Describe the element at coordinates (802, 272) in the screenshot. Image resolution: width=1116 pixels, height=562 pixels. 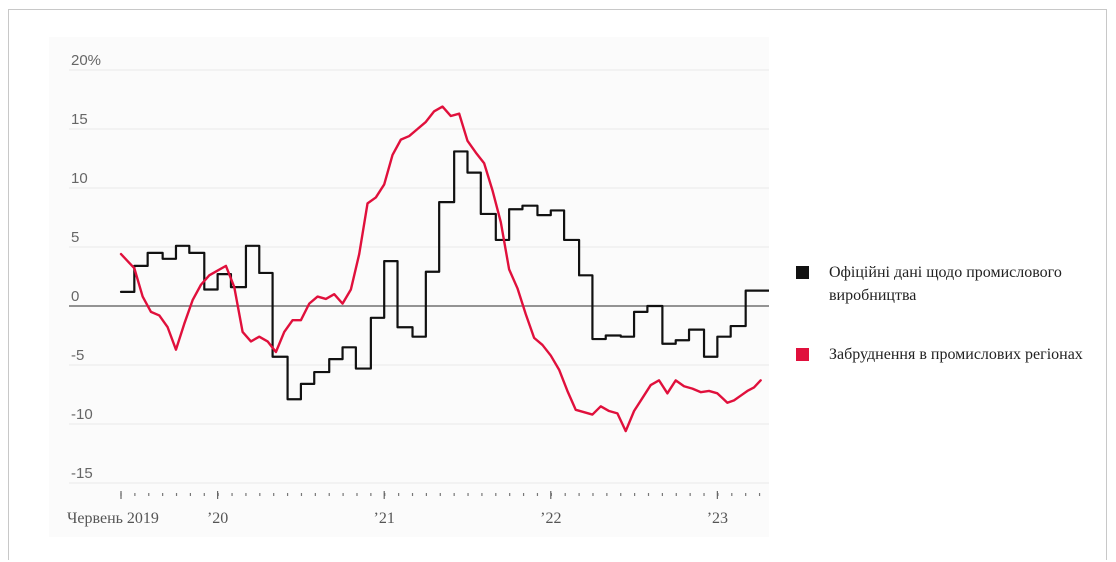
I see `legend-swatch-production` at that location.